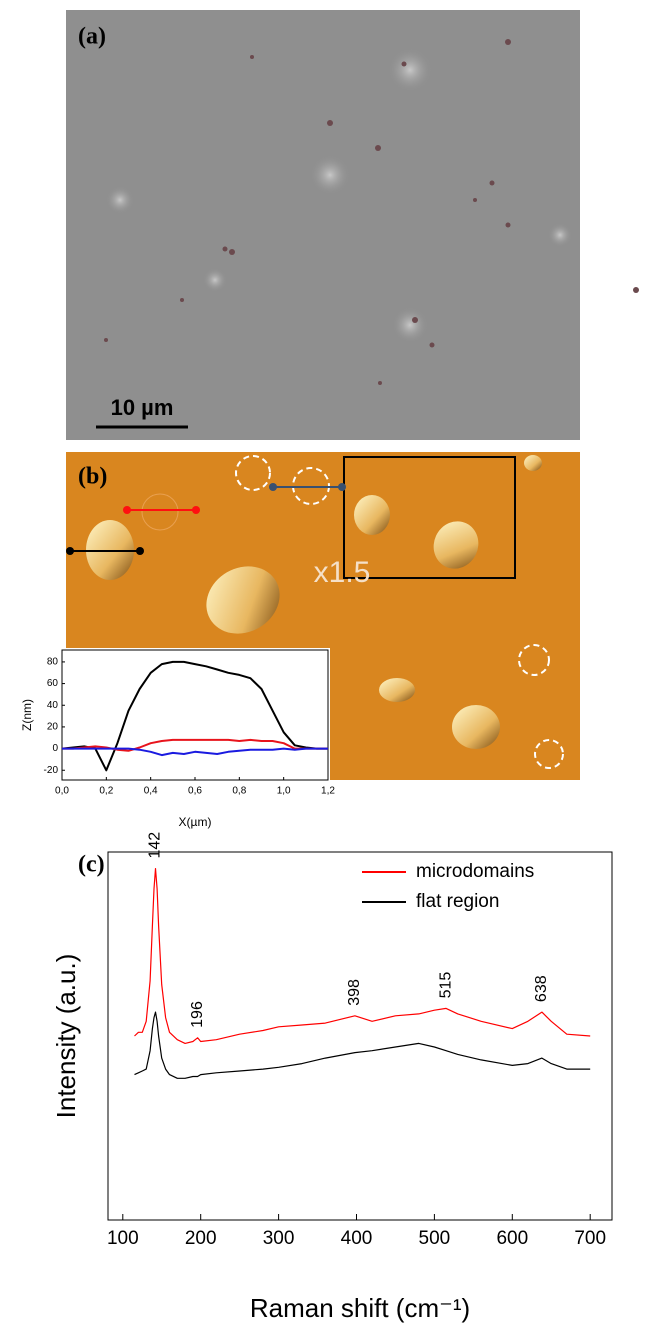  I want to click on x-tick-label: 300, so click(279, 1238).